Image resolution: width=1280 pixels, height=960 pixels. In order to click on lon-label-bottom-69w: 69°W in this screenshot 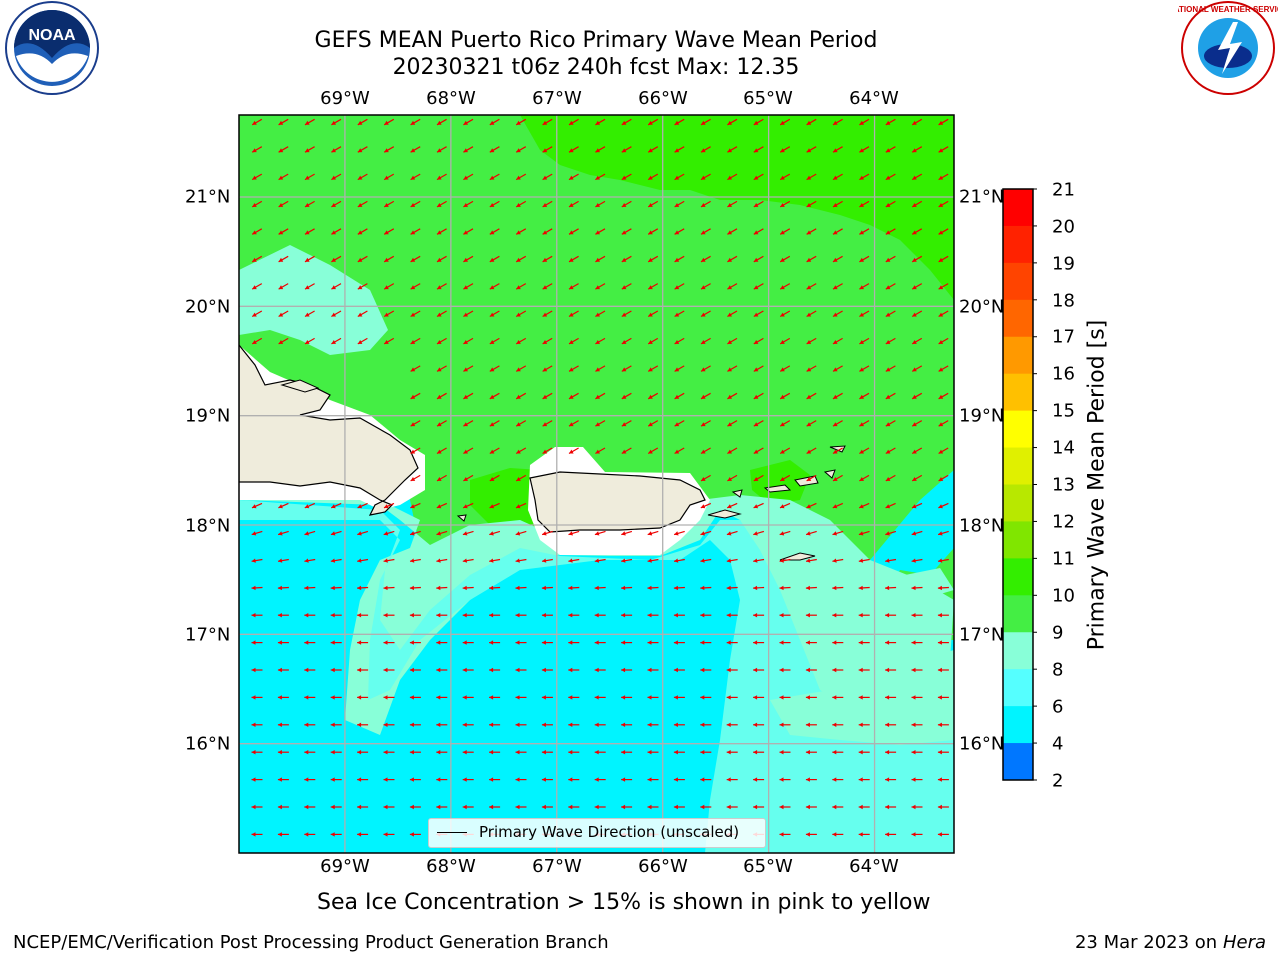, I will do `click(345, 866)`.